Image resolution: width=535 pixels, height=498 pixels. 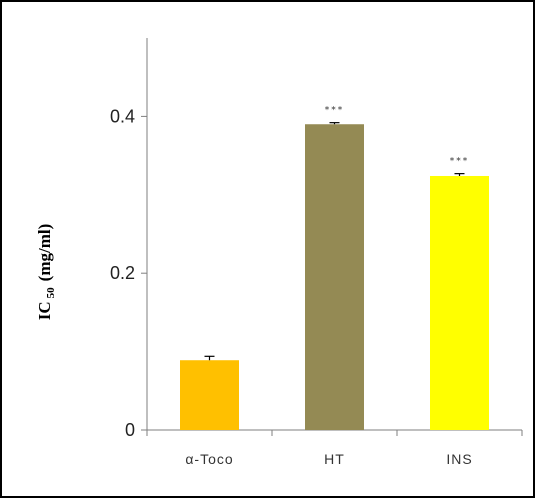 What do you see at coordinates (334, 459) in the screenshot?
I see `x-category-label: HT` at bounding box center [334, 459].